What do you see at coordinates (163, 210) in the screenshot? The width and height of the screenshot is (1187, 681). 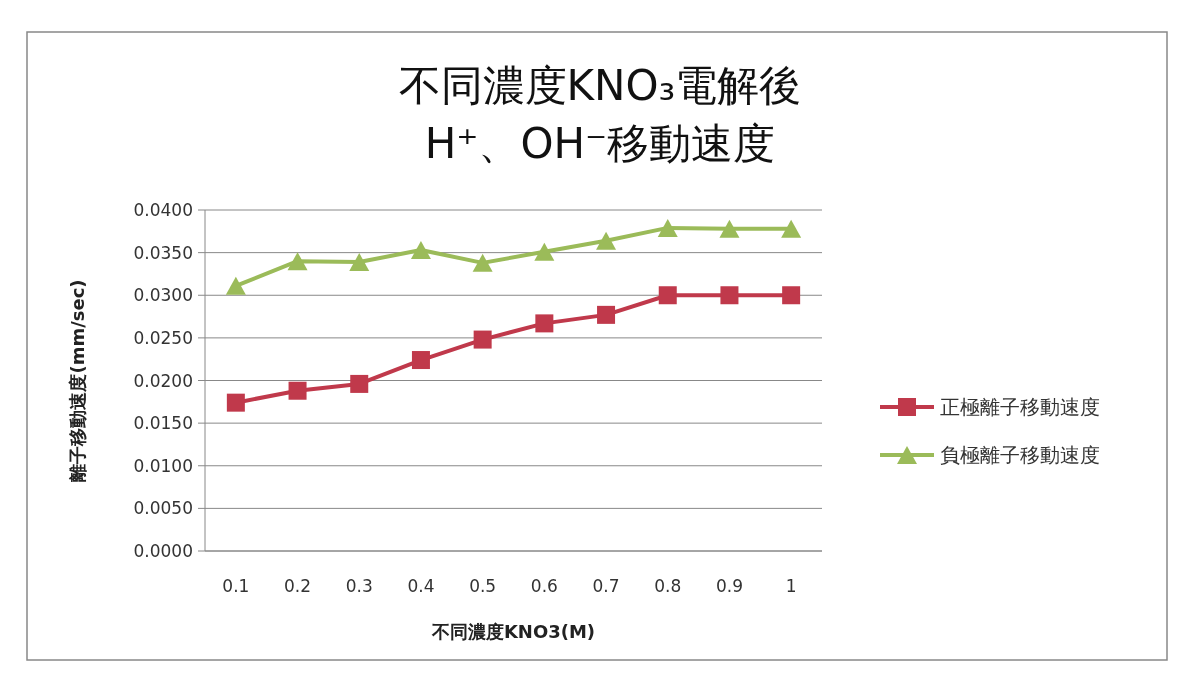 I see `y-tick-label: 0.0400` at bounding box center [163, 210].